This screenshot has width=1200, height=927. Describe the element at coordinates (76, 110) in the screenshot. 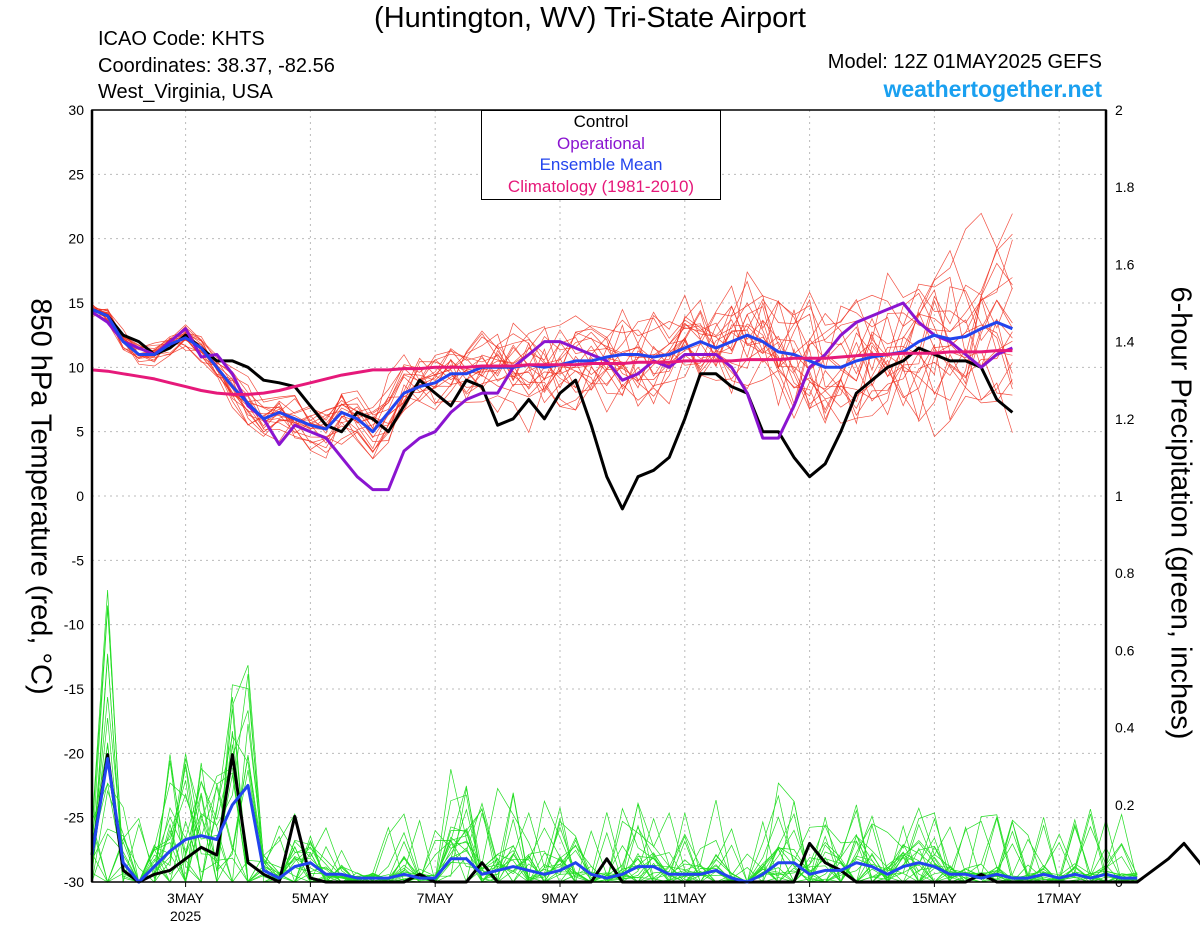

I see `y-left-tick-label: 30` at that location.